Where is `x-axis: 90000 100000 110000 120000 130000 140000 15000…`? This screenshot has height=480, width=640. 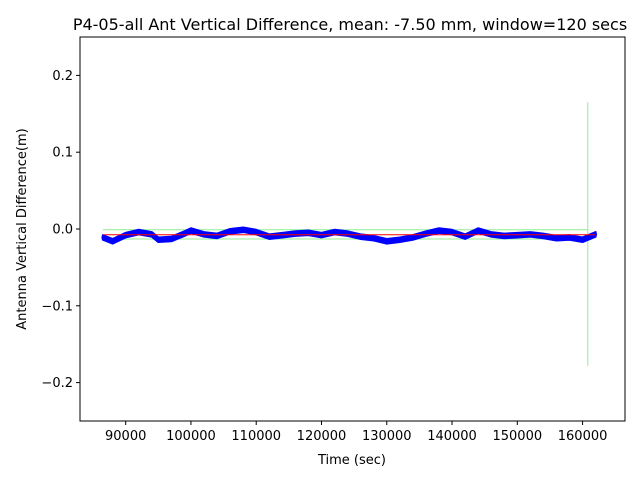 x-axis: 90000 100000 110000 120000 130000 140000 15000… is located at coordinates (356, 432).